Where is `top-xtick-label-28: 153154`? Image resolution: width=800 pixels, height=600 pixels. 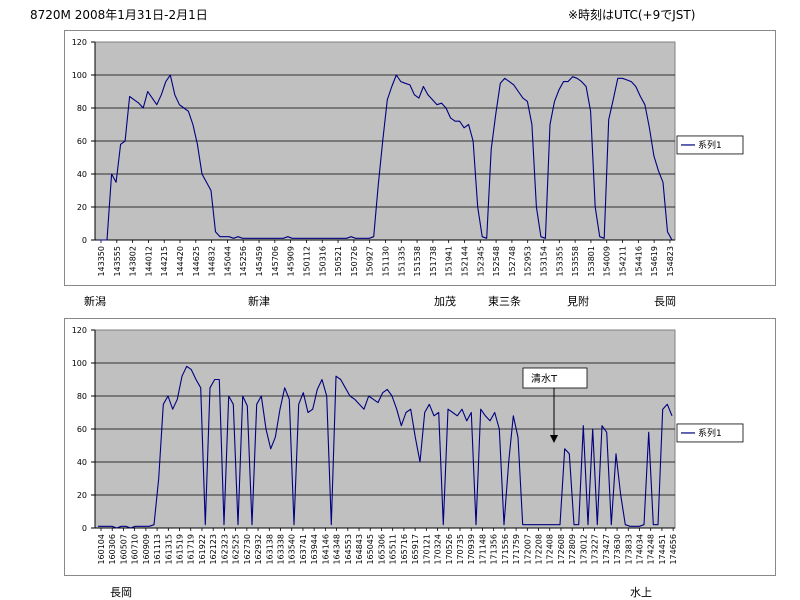 top-xtick-label-28: 153154 is located at coordinates (544, 261).